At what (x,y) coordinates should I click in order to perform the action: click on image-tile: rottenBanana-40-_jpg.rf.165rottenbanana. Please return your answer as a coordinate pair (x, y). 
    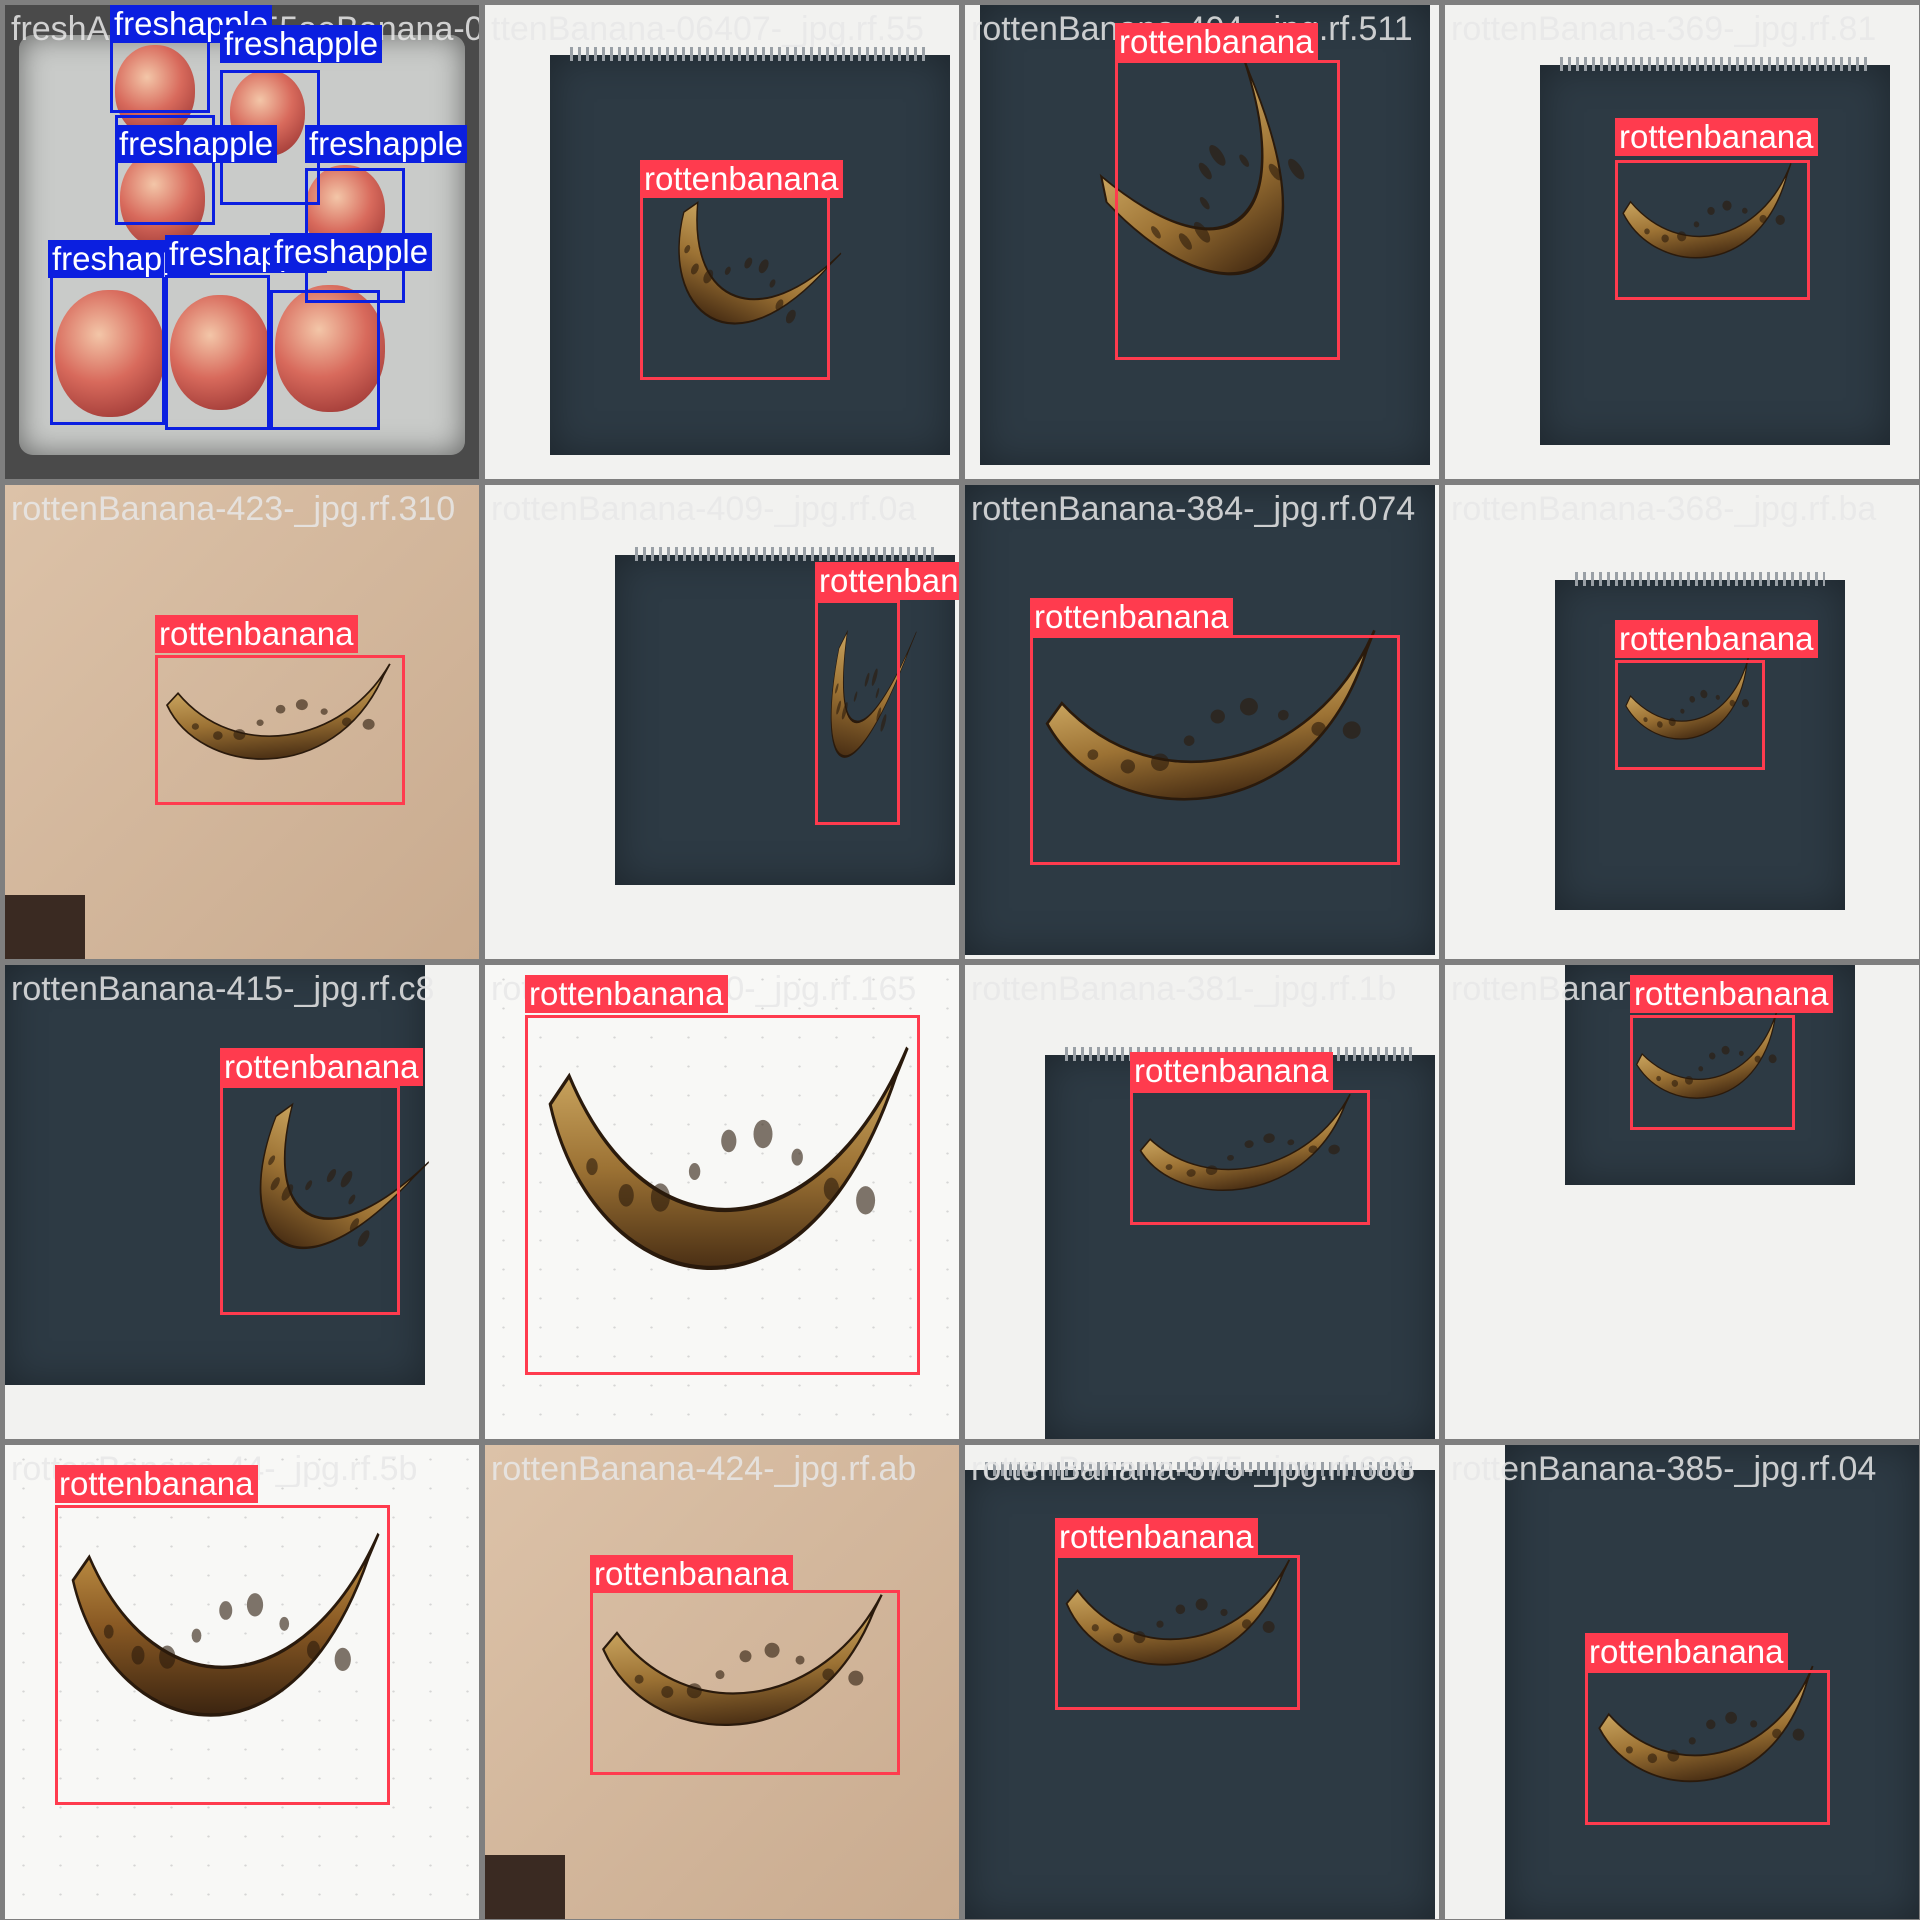
    Looking at the image, I should click on (722, 1202).